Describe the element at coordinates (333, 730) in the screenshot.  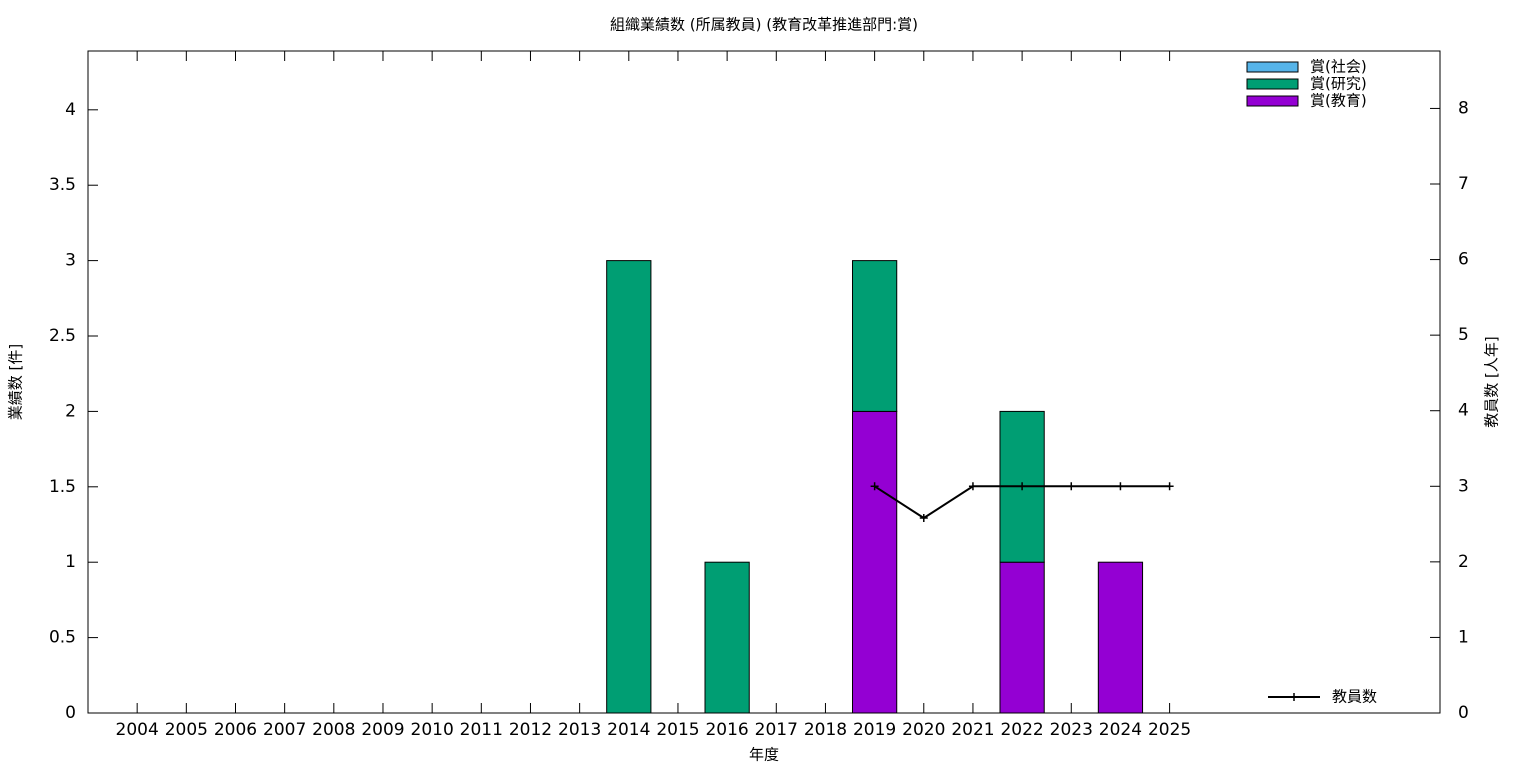
I see `x-tick-label: 2008` at that location.